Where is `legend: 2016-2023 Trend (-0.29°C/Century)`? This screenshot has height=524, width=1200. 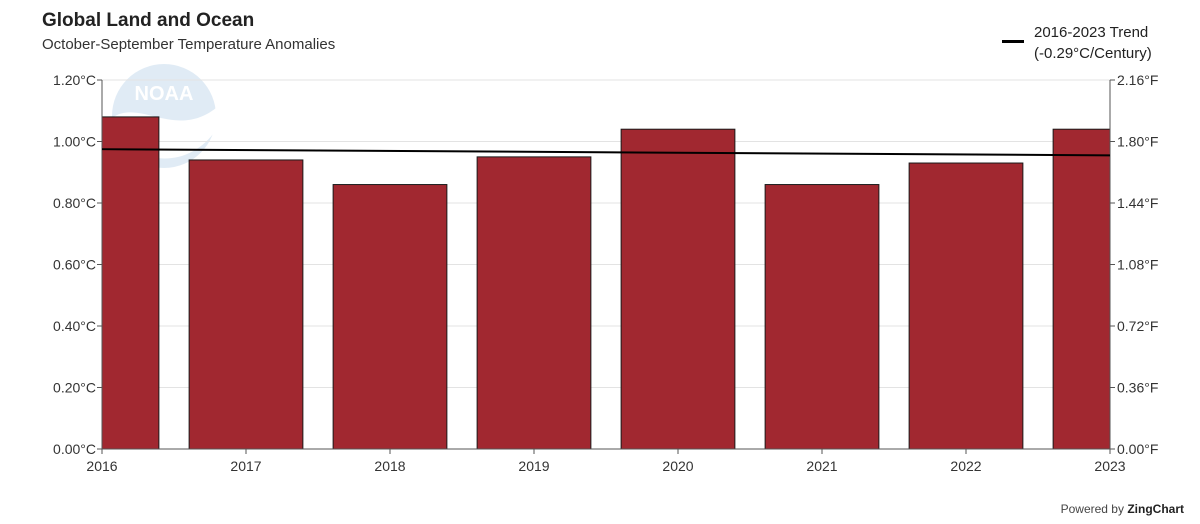 legend: 2016-2023 Trend (-0.29°C/Century) is located at coordinates (1097, 44).